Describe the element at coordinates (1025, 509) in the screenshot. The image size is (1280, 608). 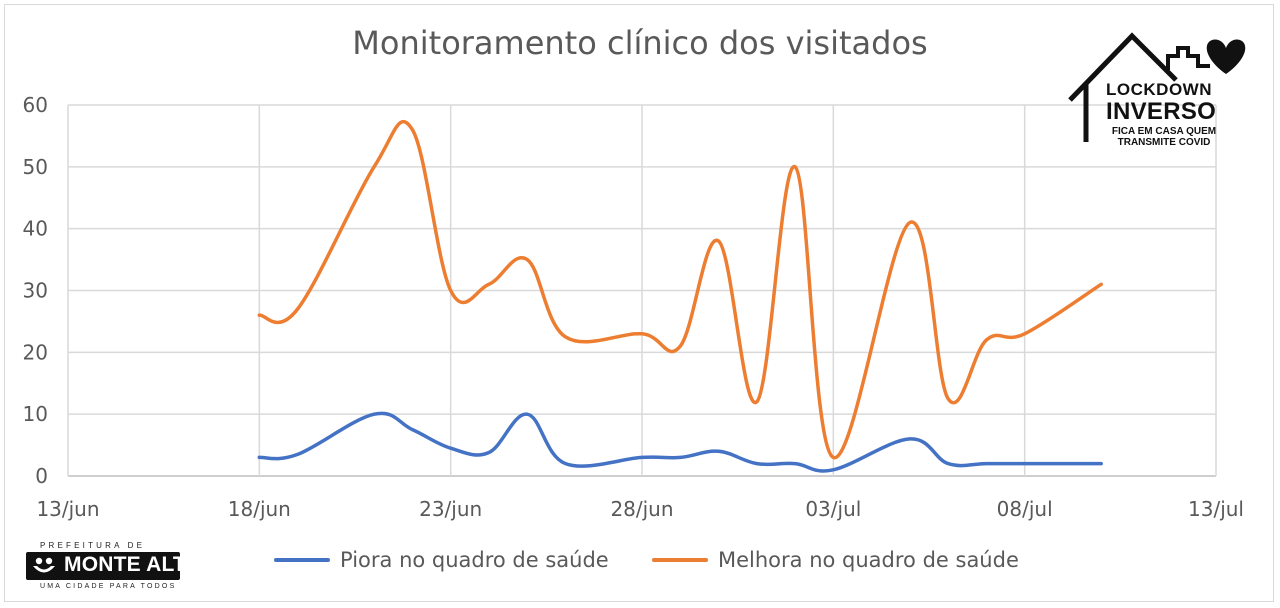
I see `x-tick-label: 08/jul` at that location.